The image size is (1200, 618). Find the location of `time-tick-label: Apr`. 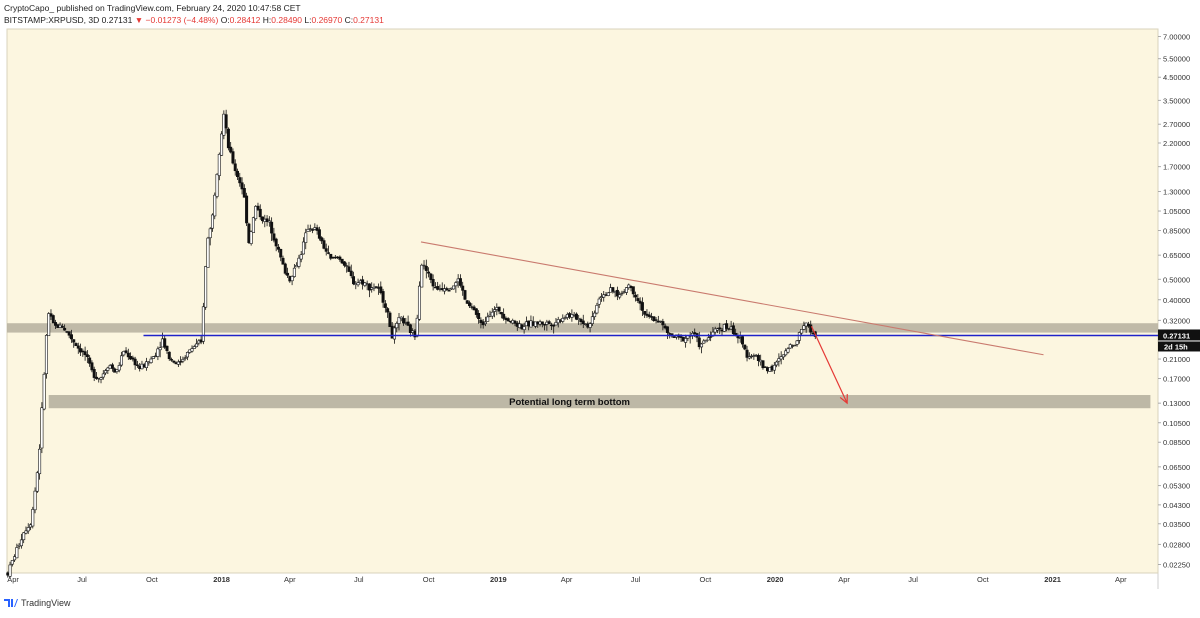

time-tick-label: Apr is located at coordinates (290, 579).